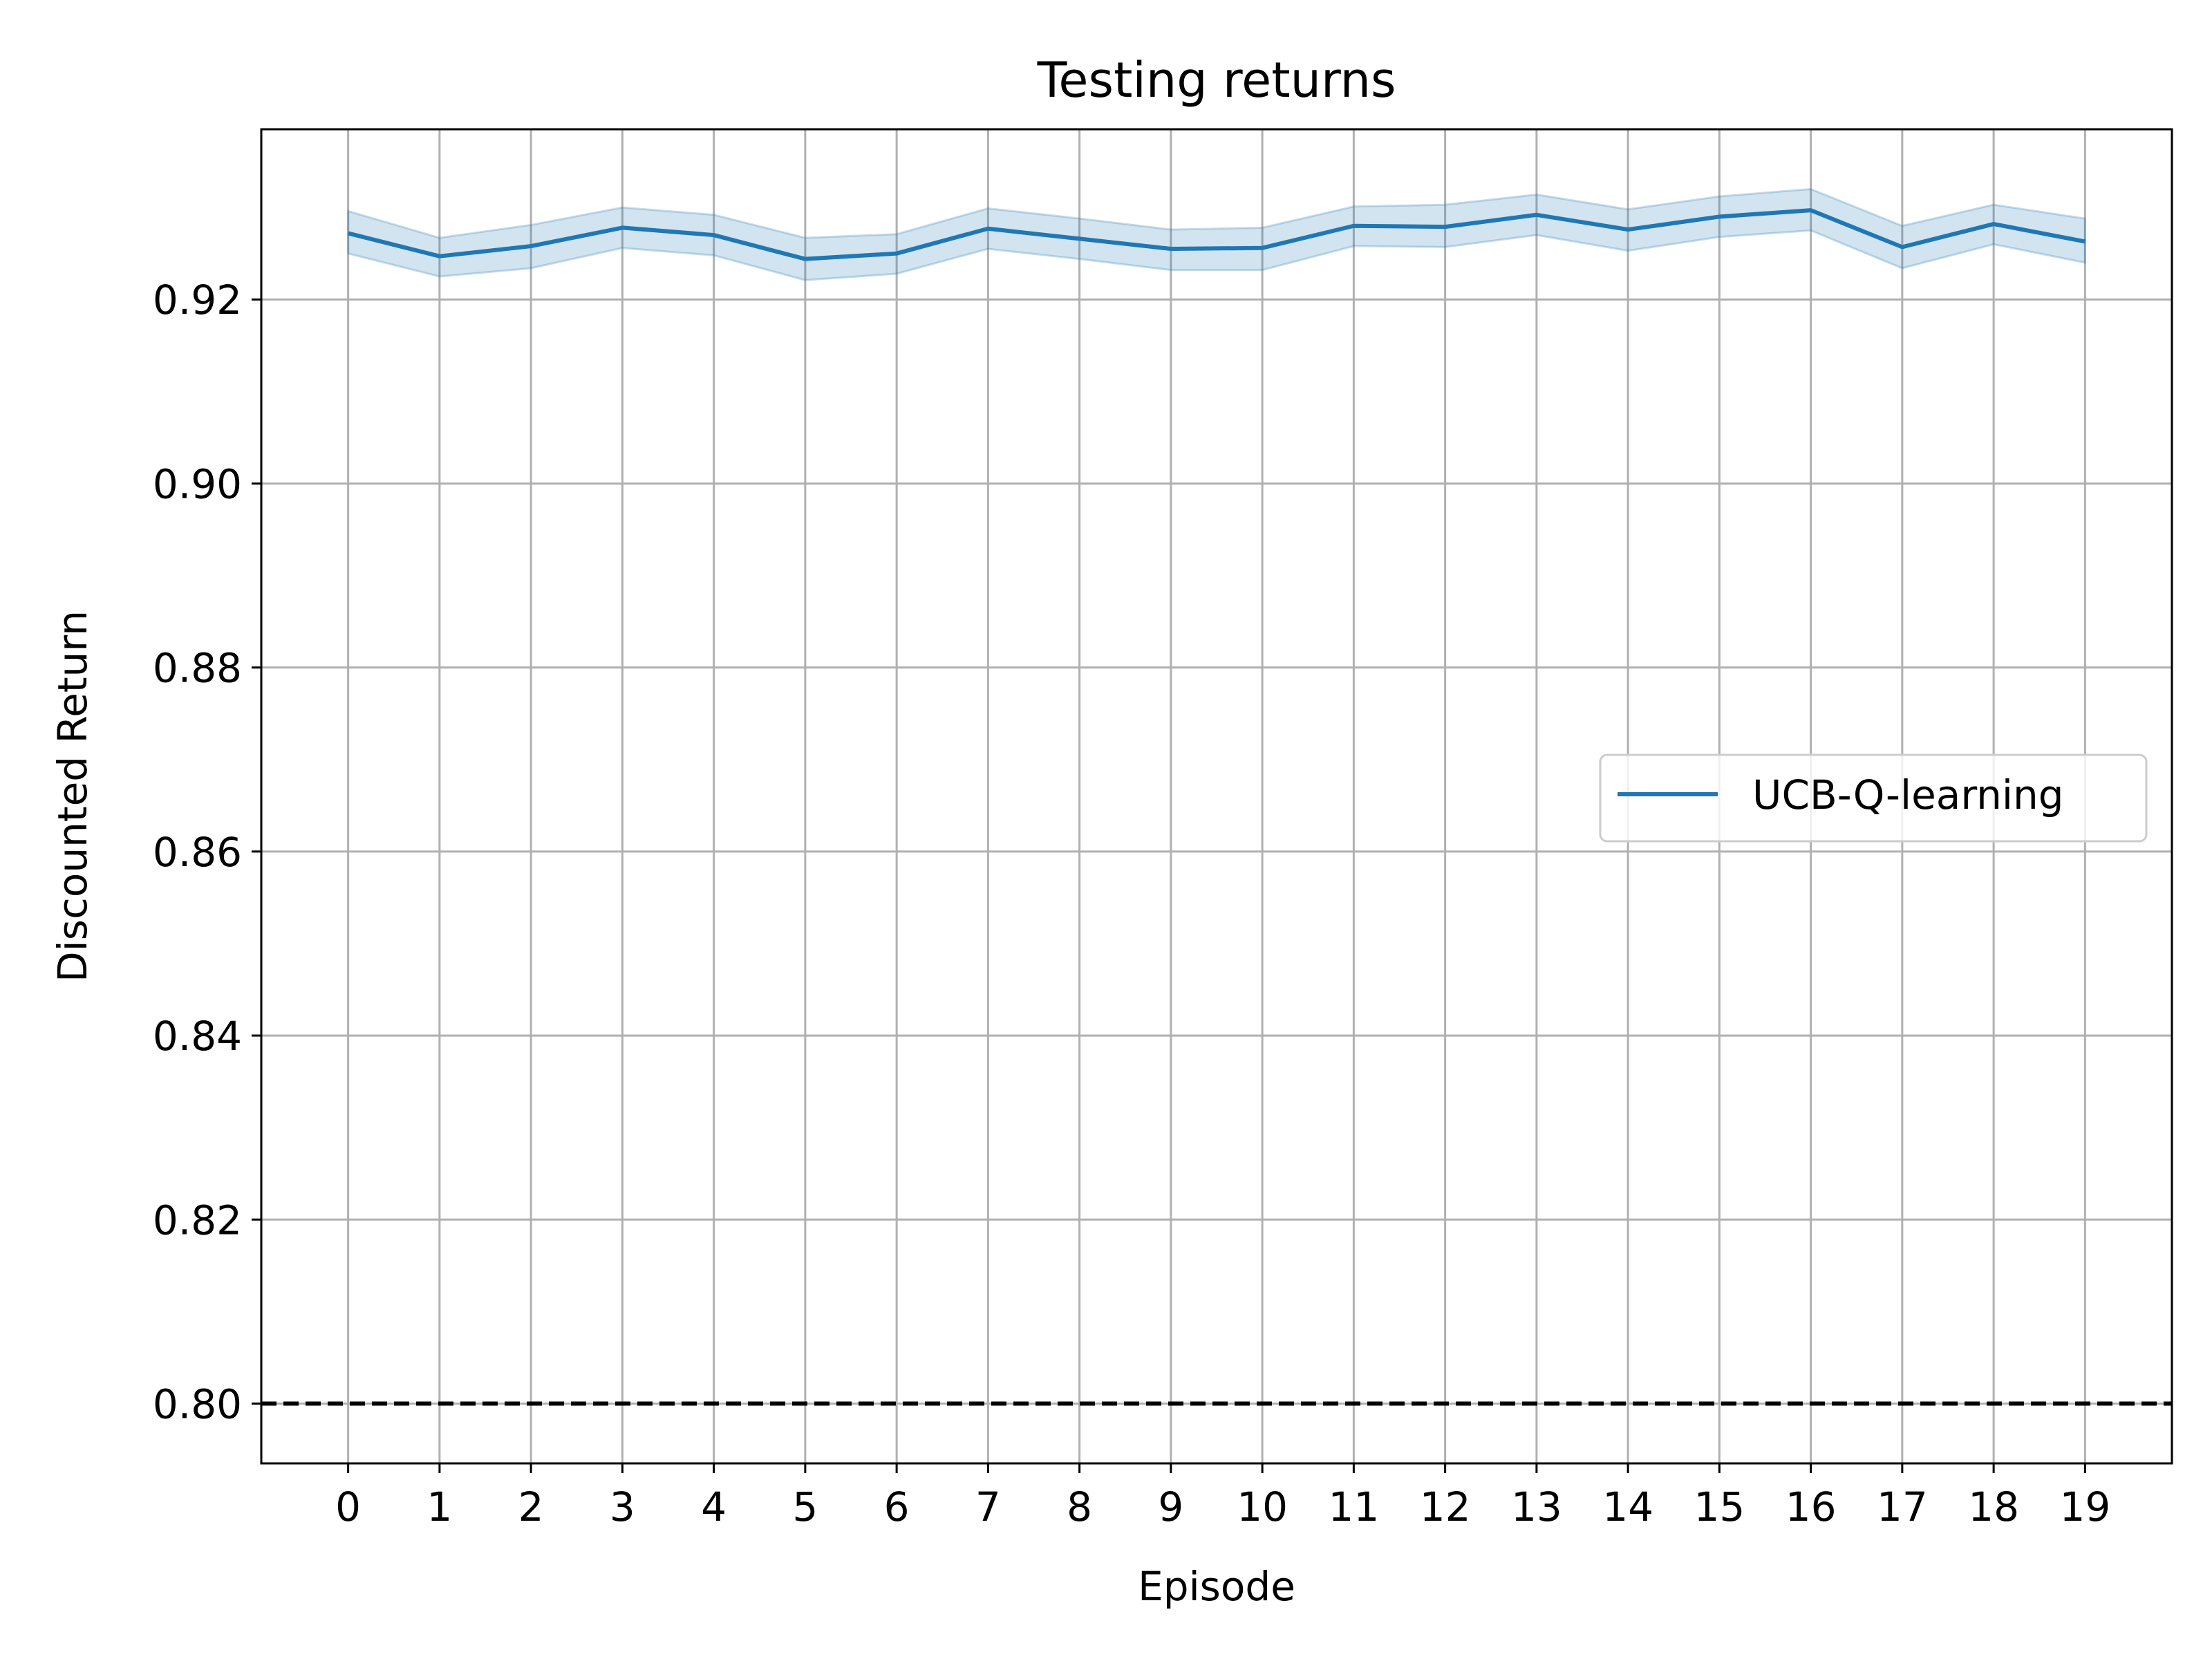 This screenshot has height=1659, width=2212. Describe the element at coordinates (622, 1507) in the screenshot. I see `x-tick-label: 3` at that location.